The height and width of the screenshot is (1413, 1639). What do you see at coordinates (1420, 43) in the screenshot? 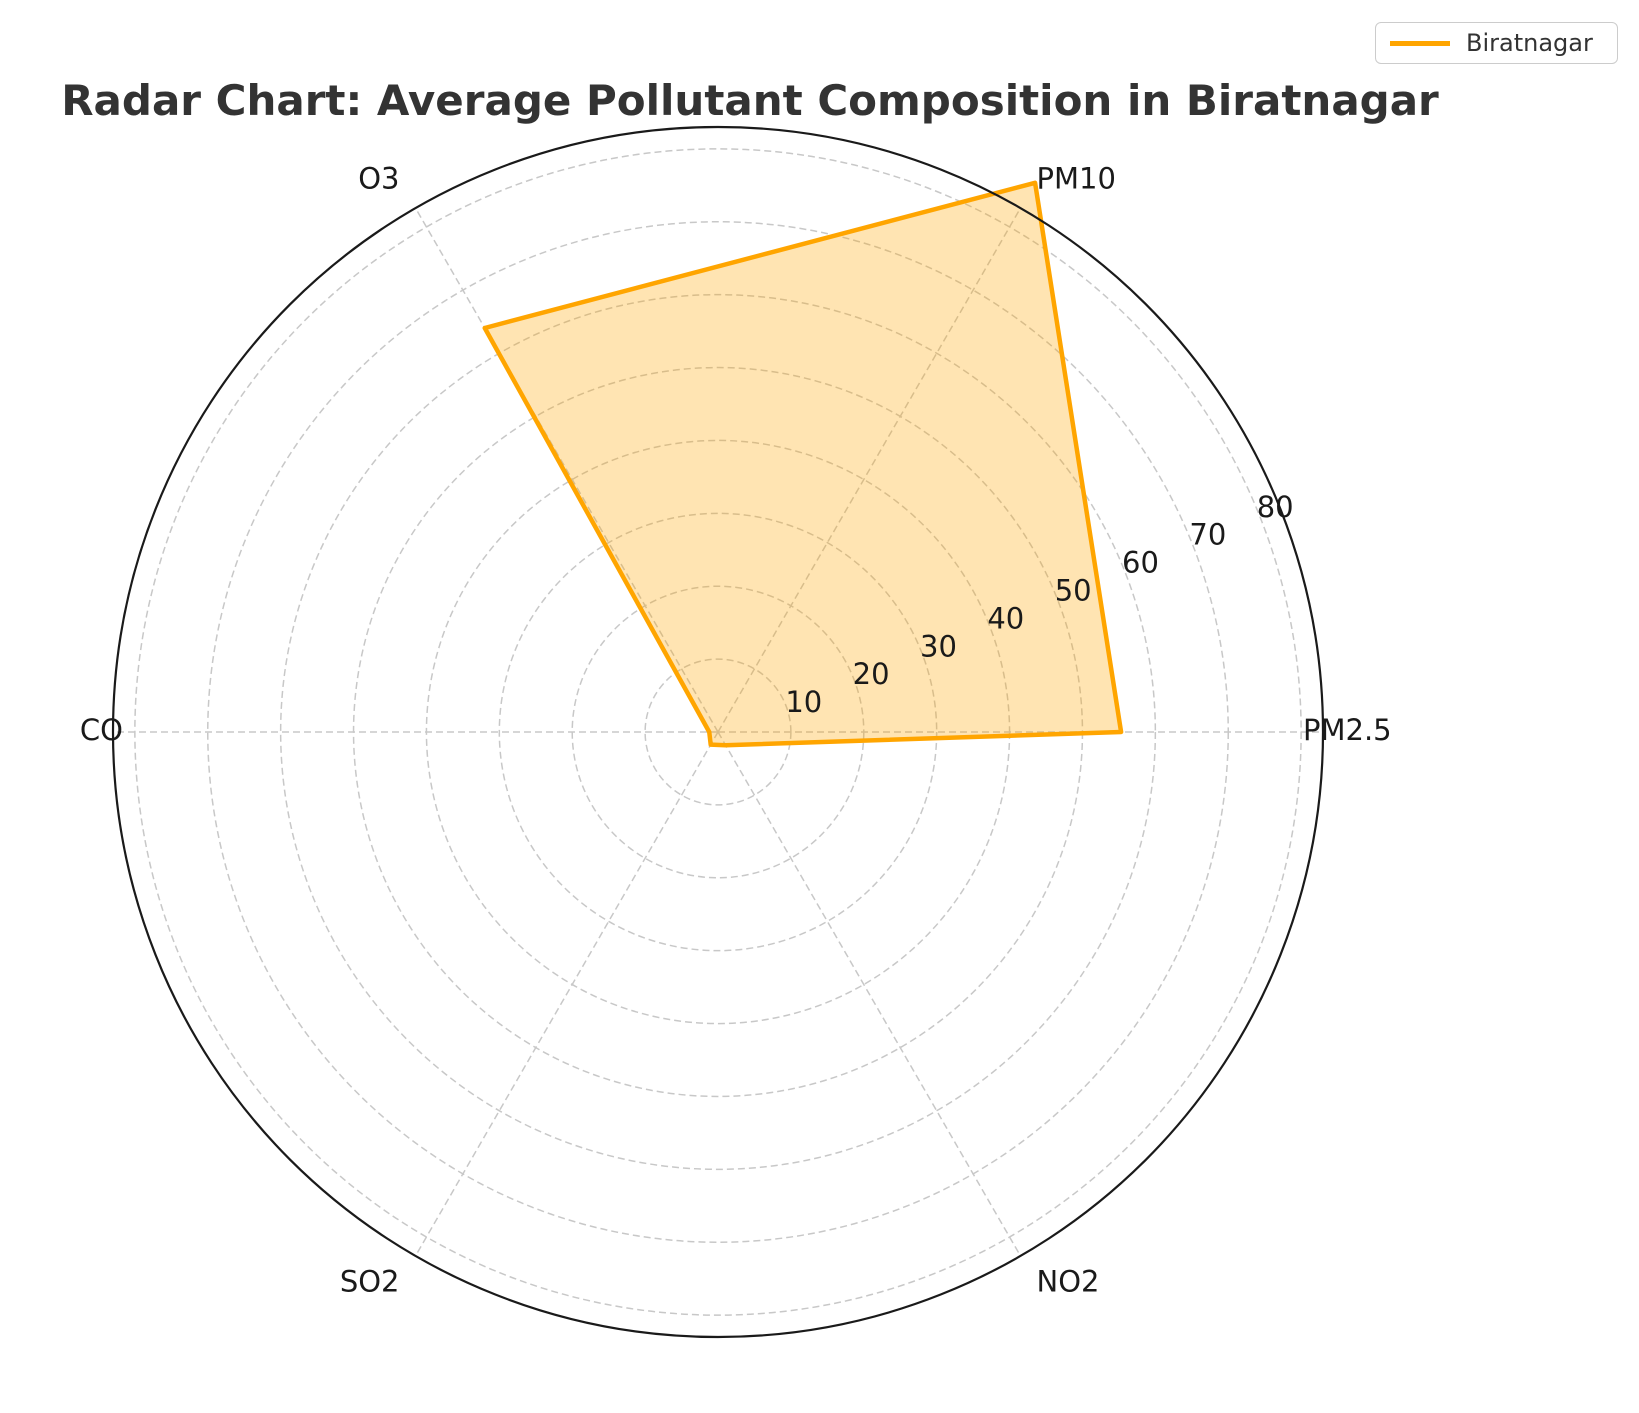
I see `legend-swatch` at bounding box center [1420, 43].